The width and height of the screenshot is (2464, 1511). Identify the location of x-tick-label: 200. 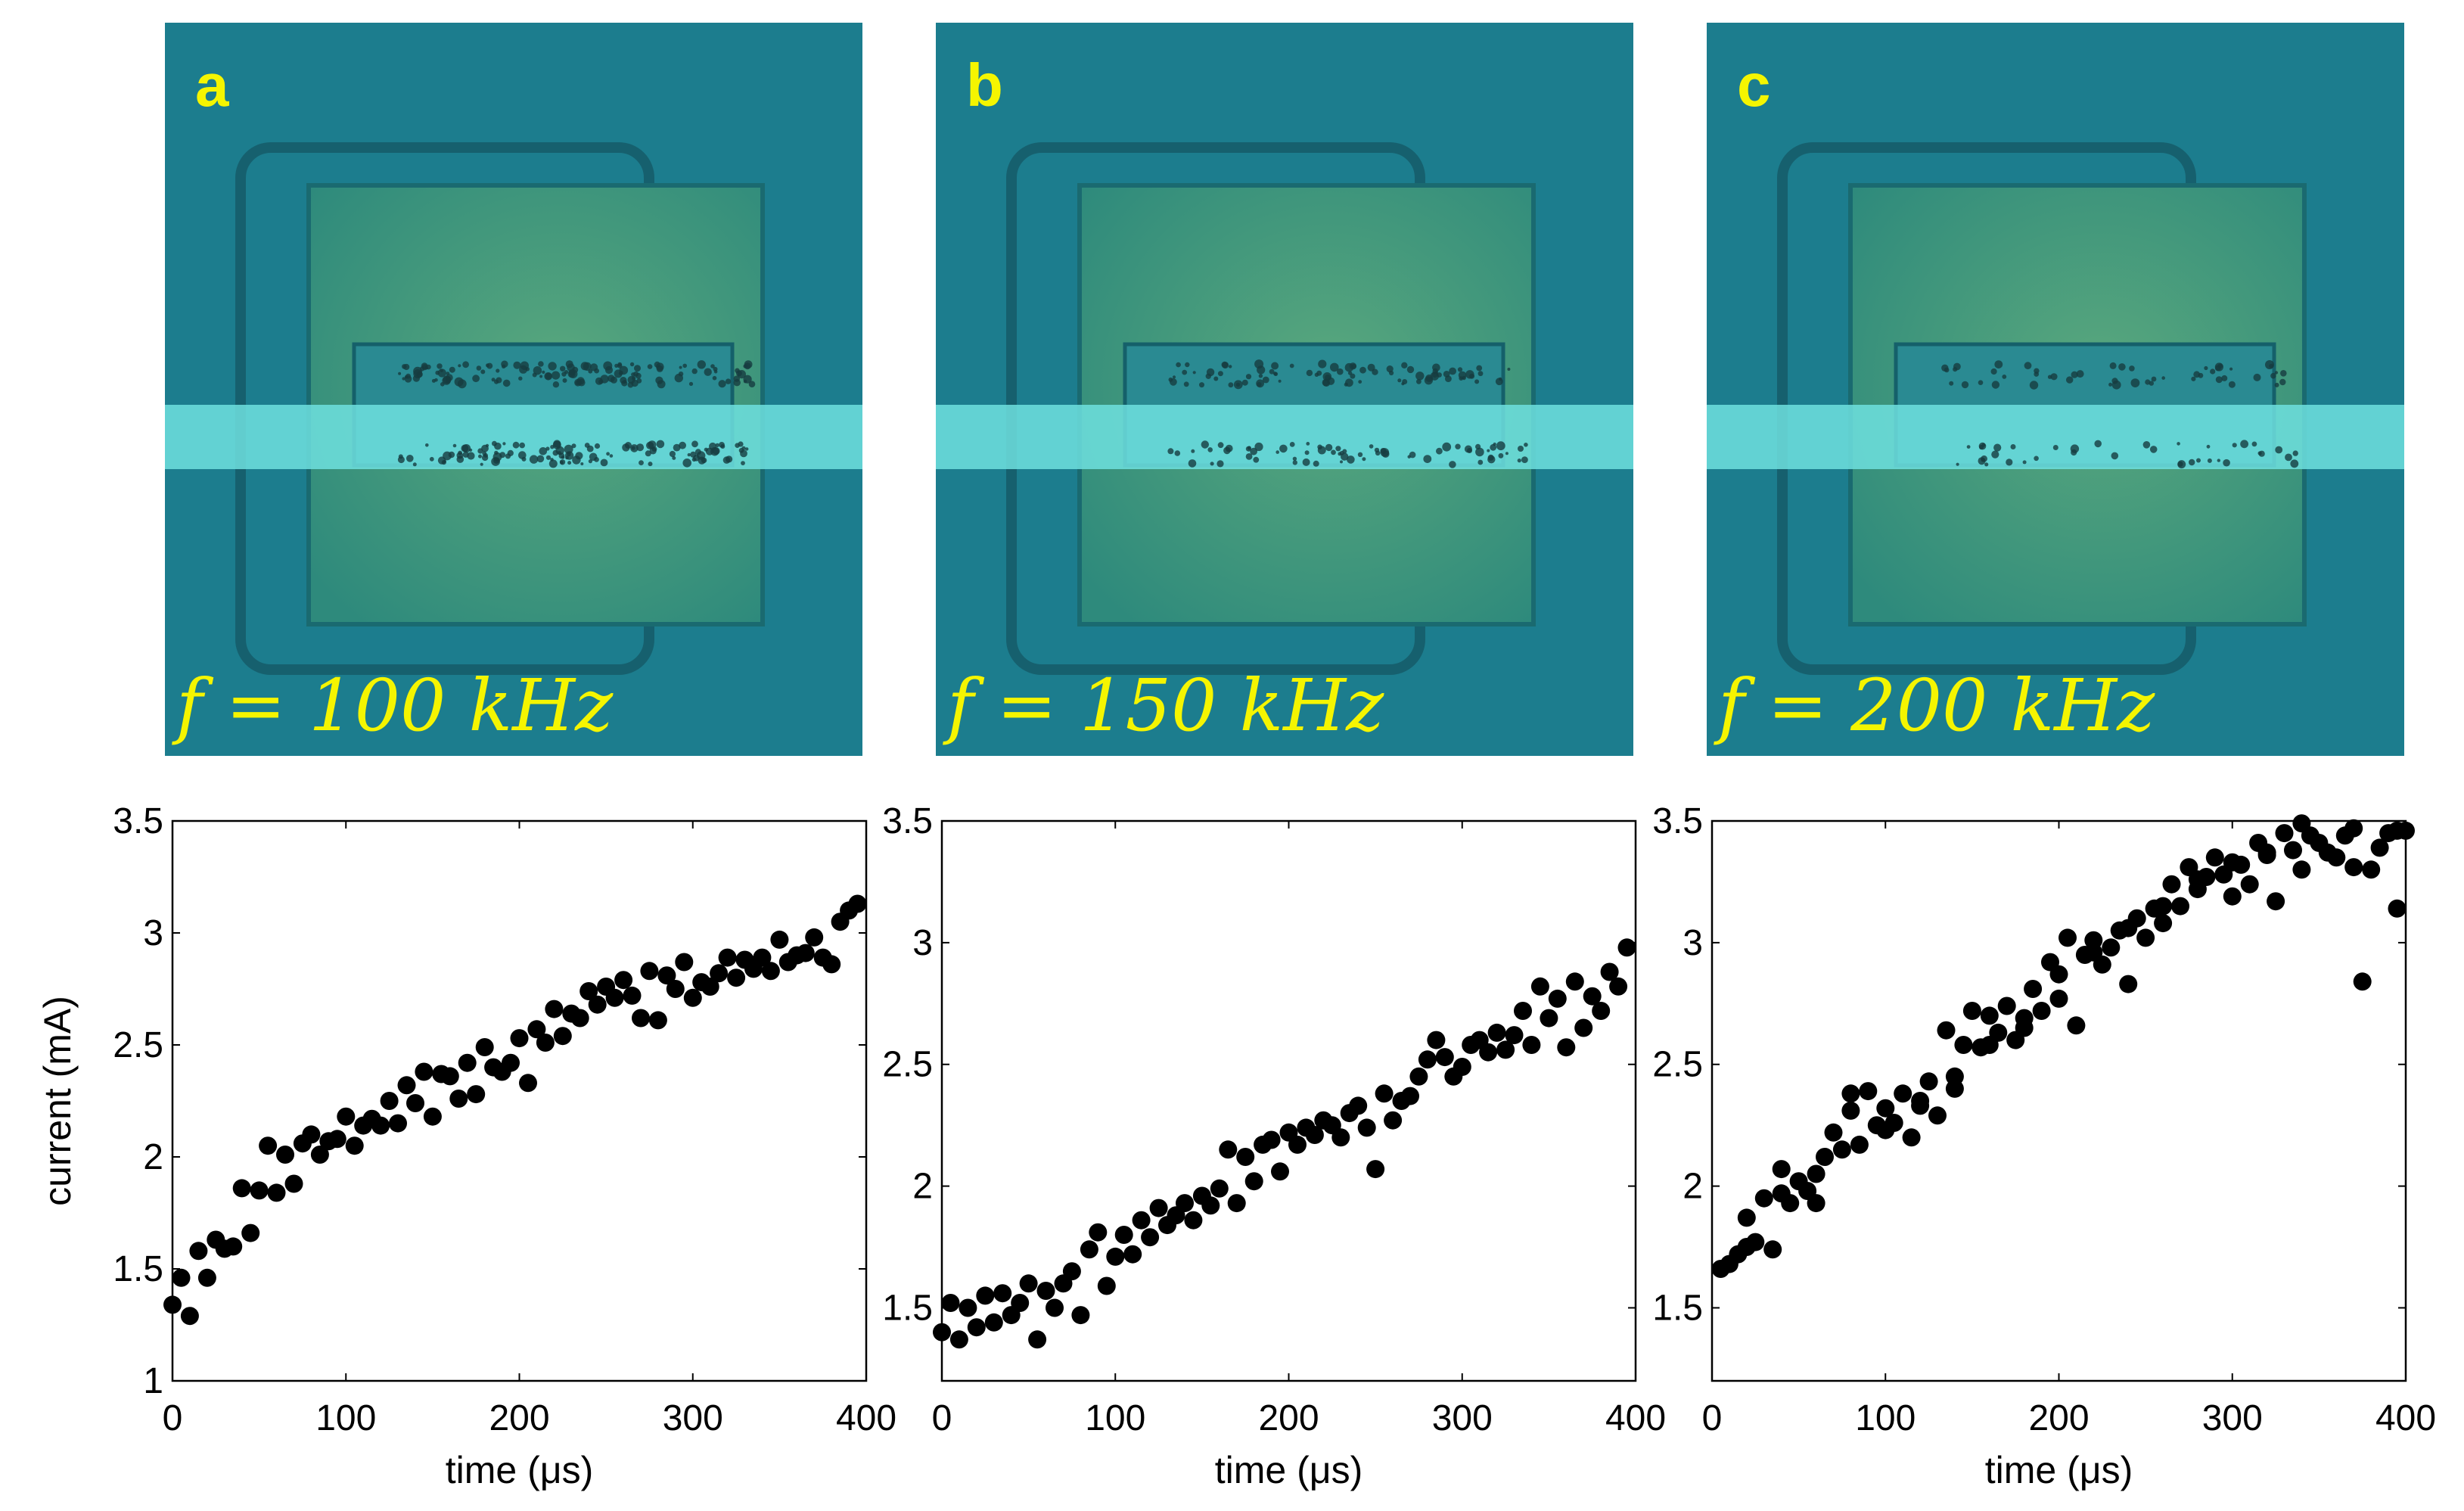
(1288, 1418).